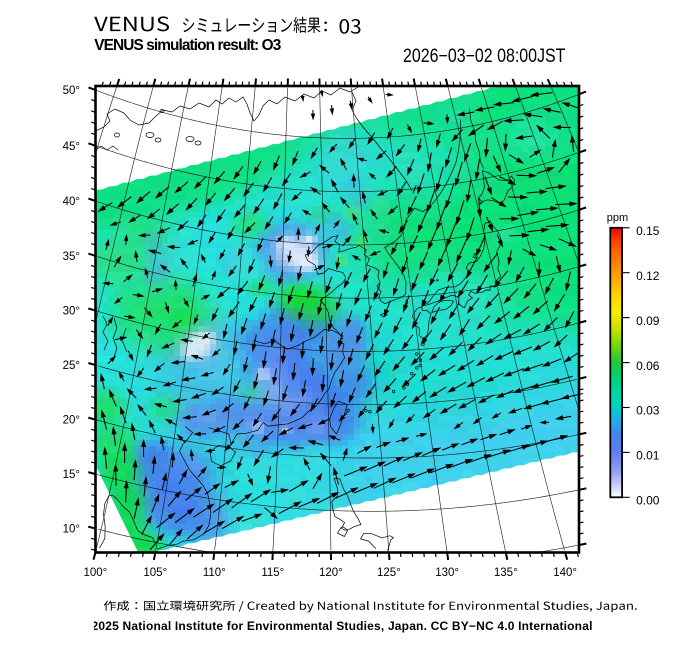 Image resolution: width=700 pixels, height=649 pixels. What do you see at coordinates (648, 501) in the screenshot?
I see `svg-text: 0.00` at bounding box center [648, 501].